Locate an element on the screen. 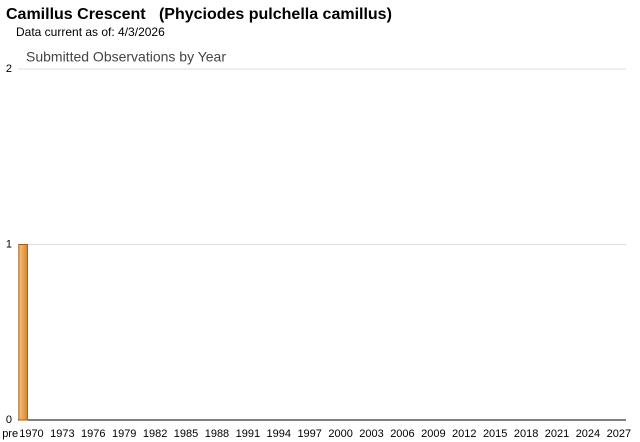  bar is located at coordinates (23, 332).